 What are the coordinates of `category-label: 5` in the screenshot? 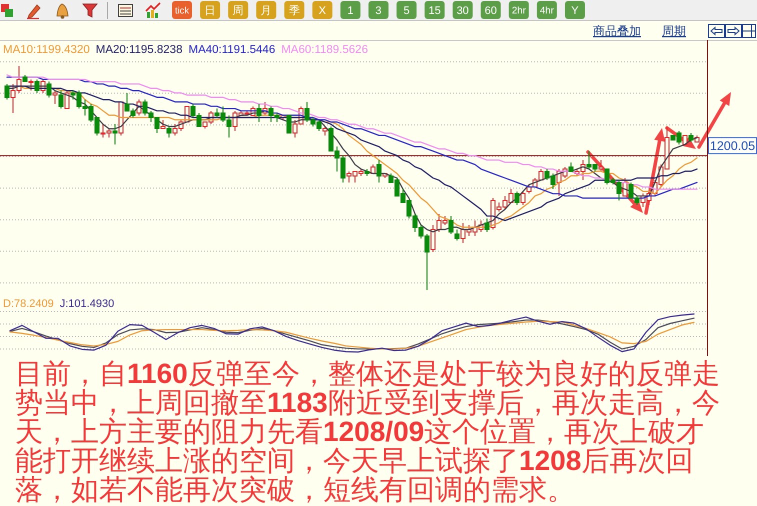 It's located at (406, 10).